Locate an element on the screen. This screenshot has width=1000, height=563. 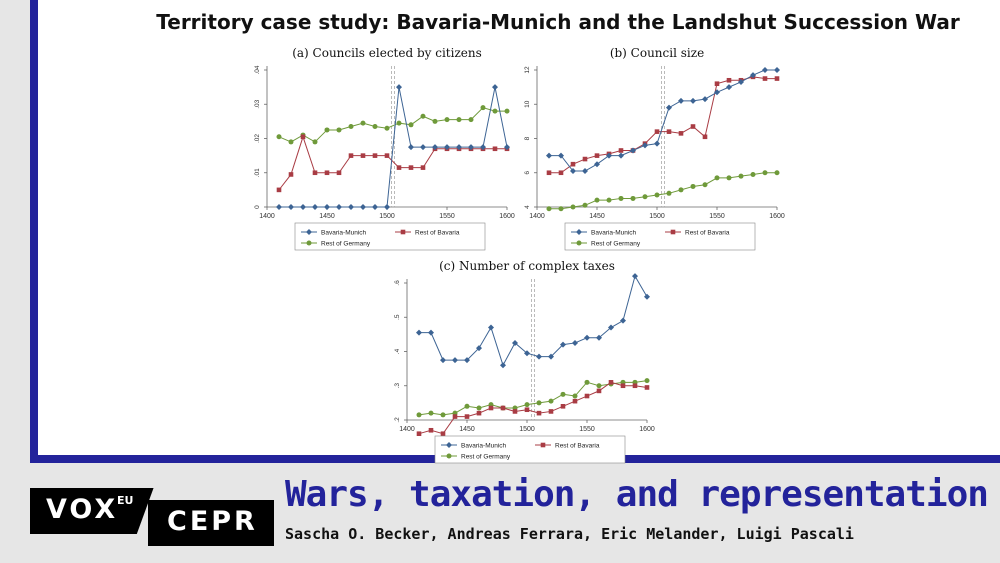
cepr-logo-text: CEPR is located at coordinates (212, 521).